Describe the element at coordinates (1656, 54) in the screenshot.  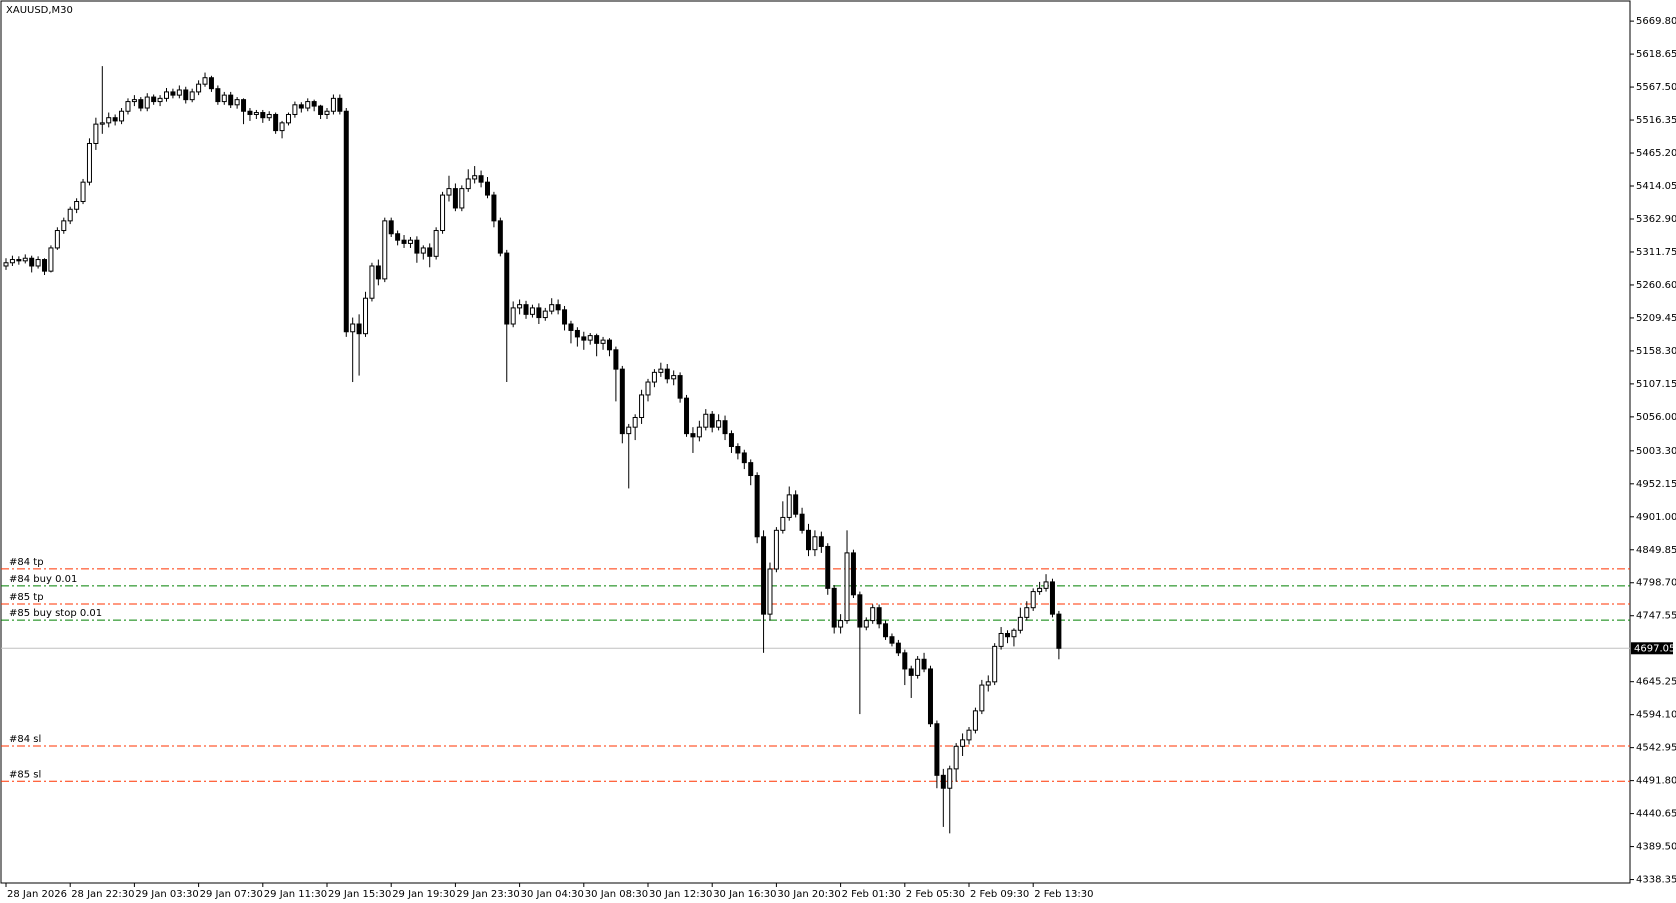
I see `y-tick-label: 5618.65` at that location.